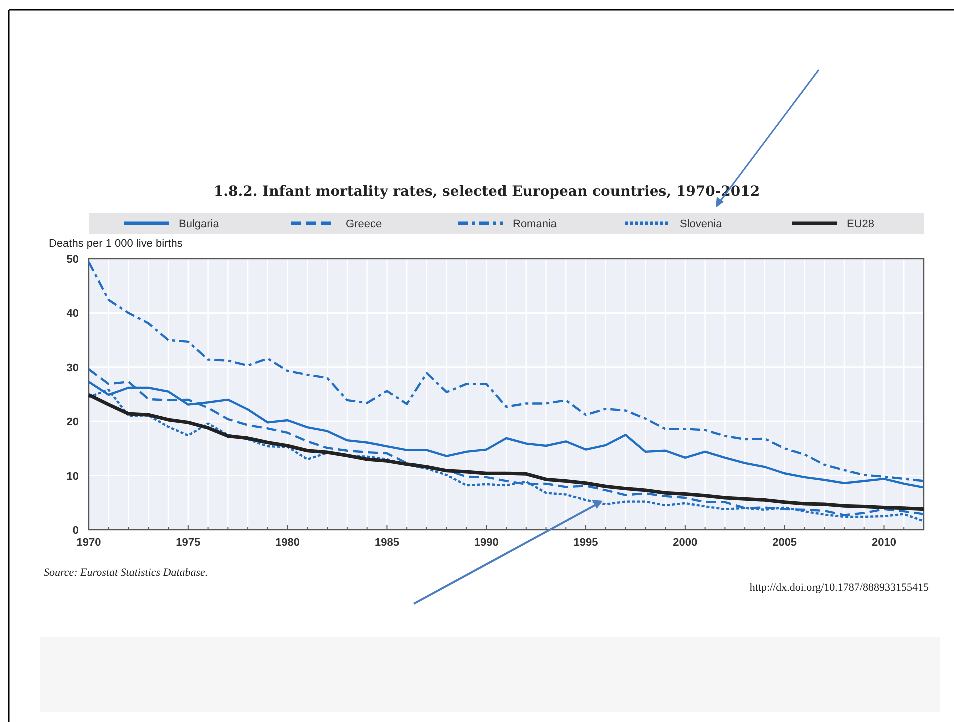 Image resolution: width=954 pixels, height=722 pixels. I want to click on legend-label: EU28, so click(861, 224).